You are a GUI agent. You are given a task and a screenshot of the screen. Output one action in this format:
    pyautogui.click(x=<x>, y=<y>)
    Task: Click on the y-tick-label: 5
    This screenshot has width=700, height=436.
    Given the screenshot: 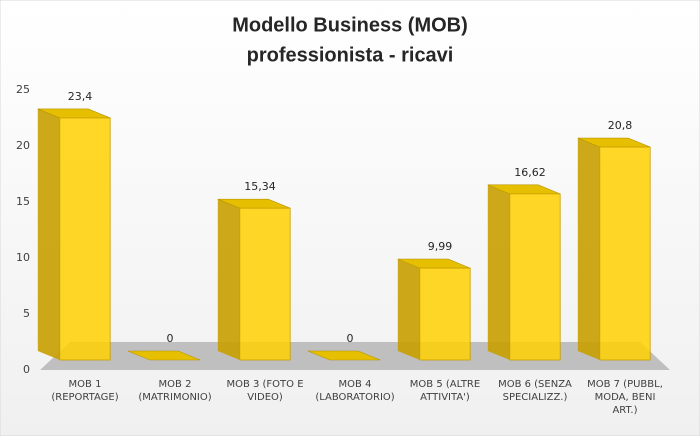 What is the action you would take?
    pyautogui.click(x=26, y=313)
    